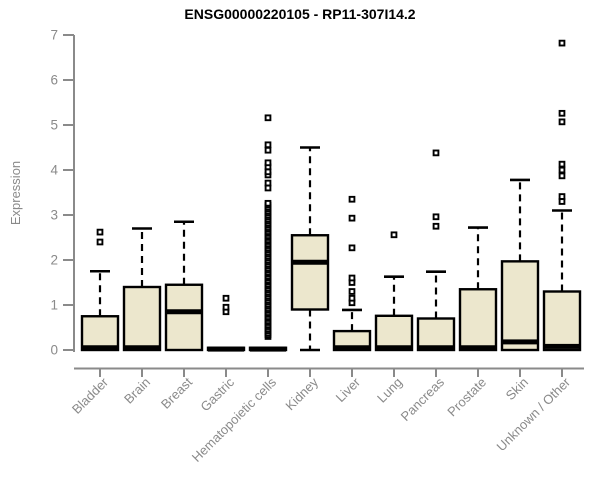 This screenshot has height=500, width=600. What do you see at coordinates (268, 349) in the screenshot?
I see `median-line-hematopoietic-cells` at bounding box center [268, 349].